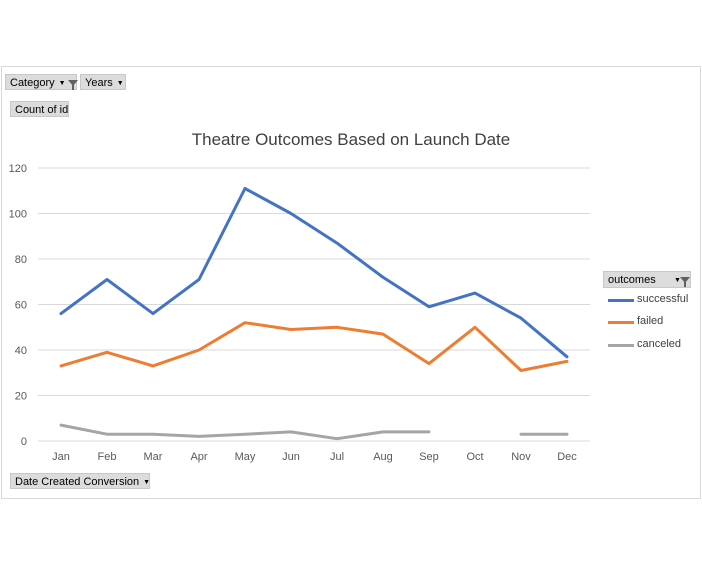 The height and width of the screenshot is (564, 702). Describe the element at coordinates (663, 299) in the screenshot. I see `legend-label-successful: successful` at that location.